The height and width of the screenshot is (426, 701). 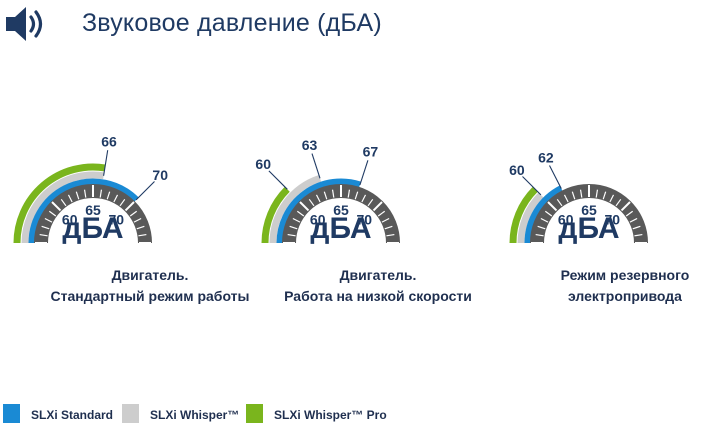 What do you see at coordinates (625, 296) in the screenshot?
I see `caption-line2: электропривода` at bounding box center [625, 296].